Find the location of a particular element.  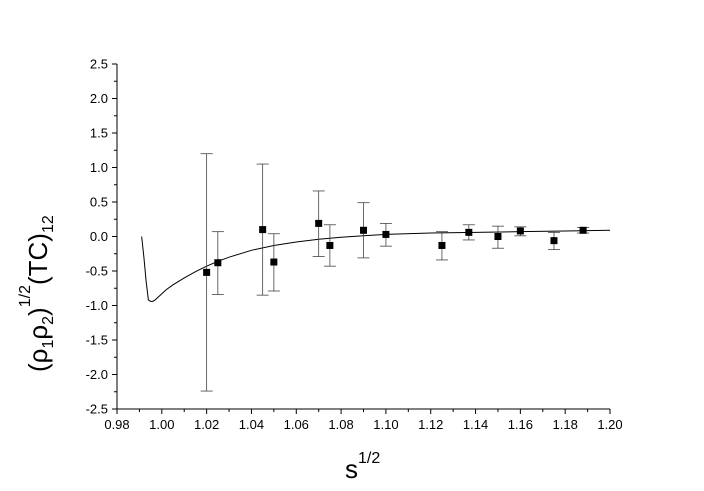

x-tick-label: 1.10 is located at coordinates (385, 424).